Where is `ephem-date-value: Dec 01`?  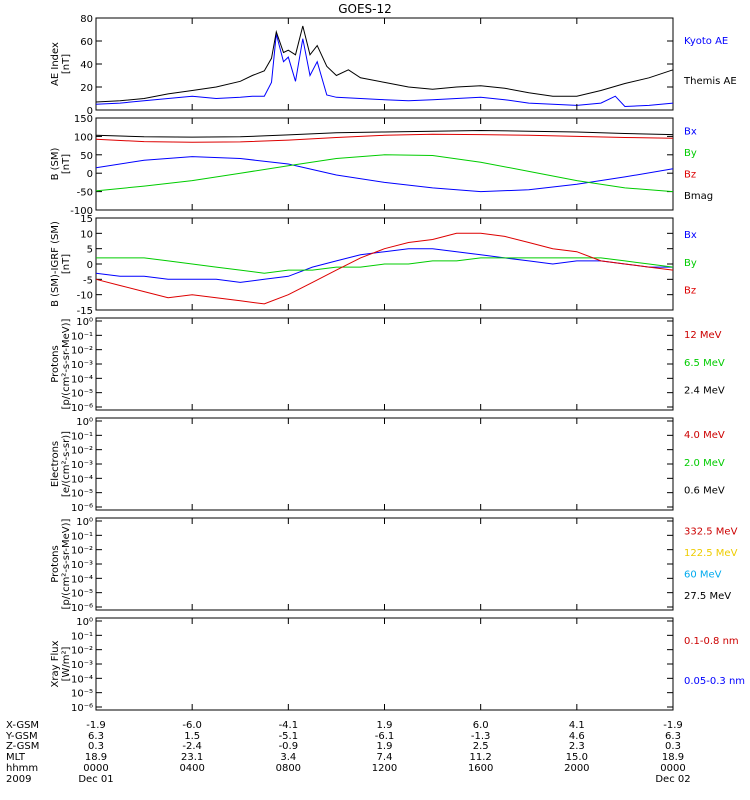 ephem-date-value: Dec 01 is located at coordinates (95, 779).